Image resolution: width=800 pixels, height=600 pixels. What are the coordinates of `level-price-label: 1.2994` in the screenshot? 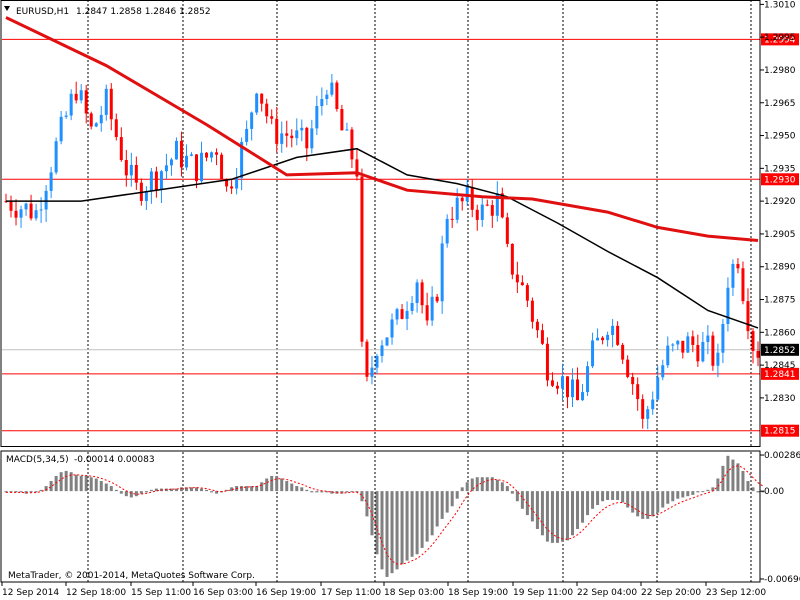 It's located at (780, 40).